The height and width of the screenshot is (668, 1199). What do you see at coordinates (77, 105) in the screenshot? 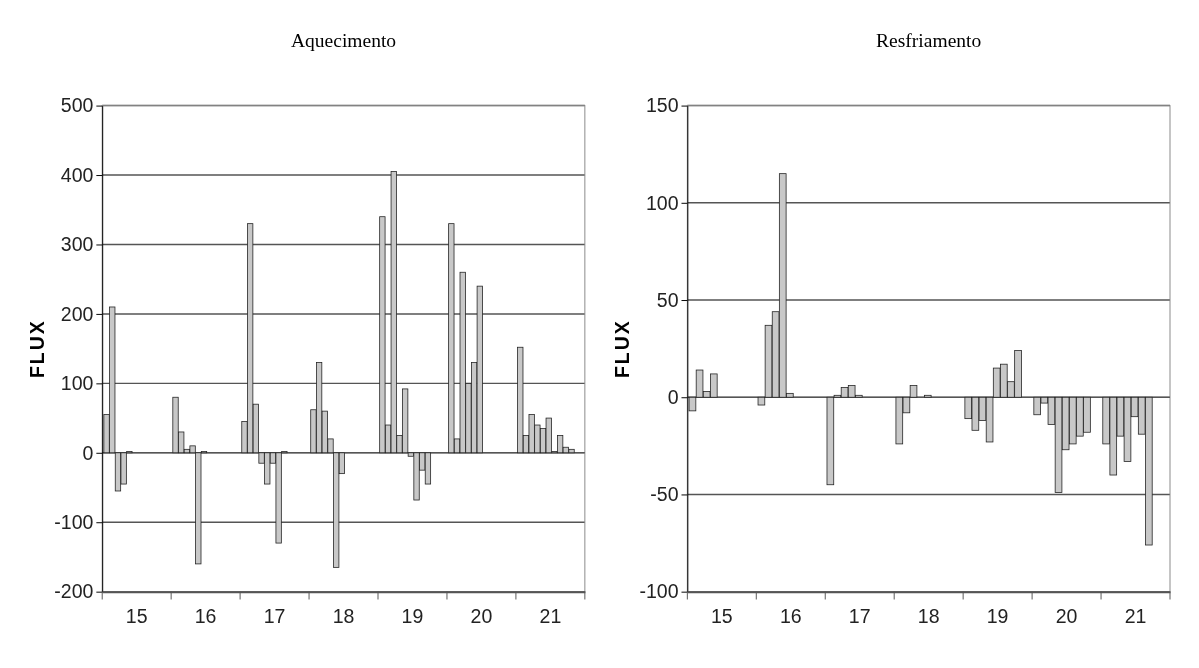
I see `y-tick-label: 500` at bounding box center [77, 105].